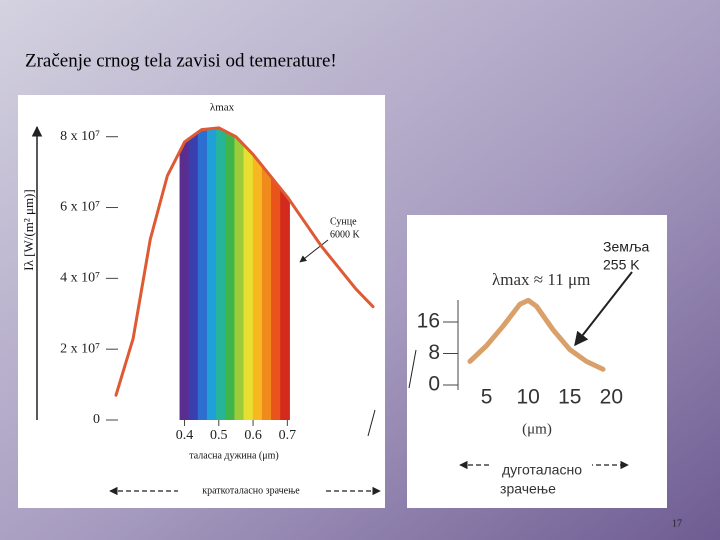 This screenshot has height=540, width=720. I want to click on y-tick-label: 4 x 10⁷, so click(80, 278).